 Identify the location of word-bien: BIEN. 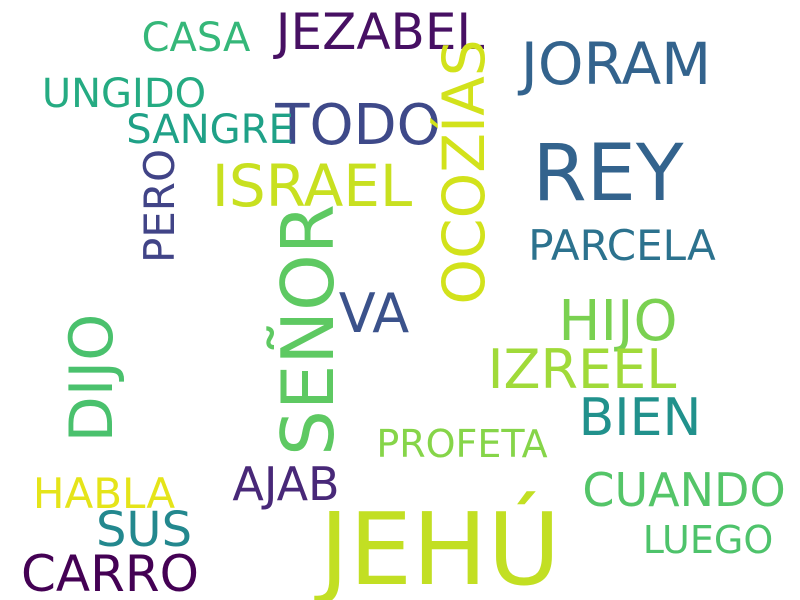
(640, 418).